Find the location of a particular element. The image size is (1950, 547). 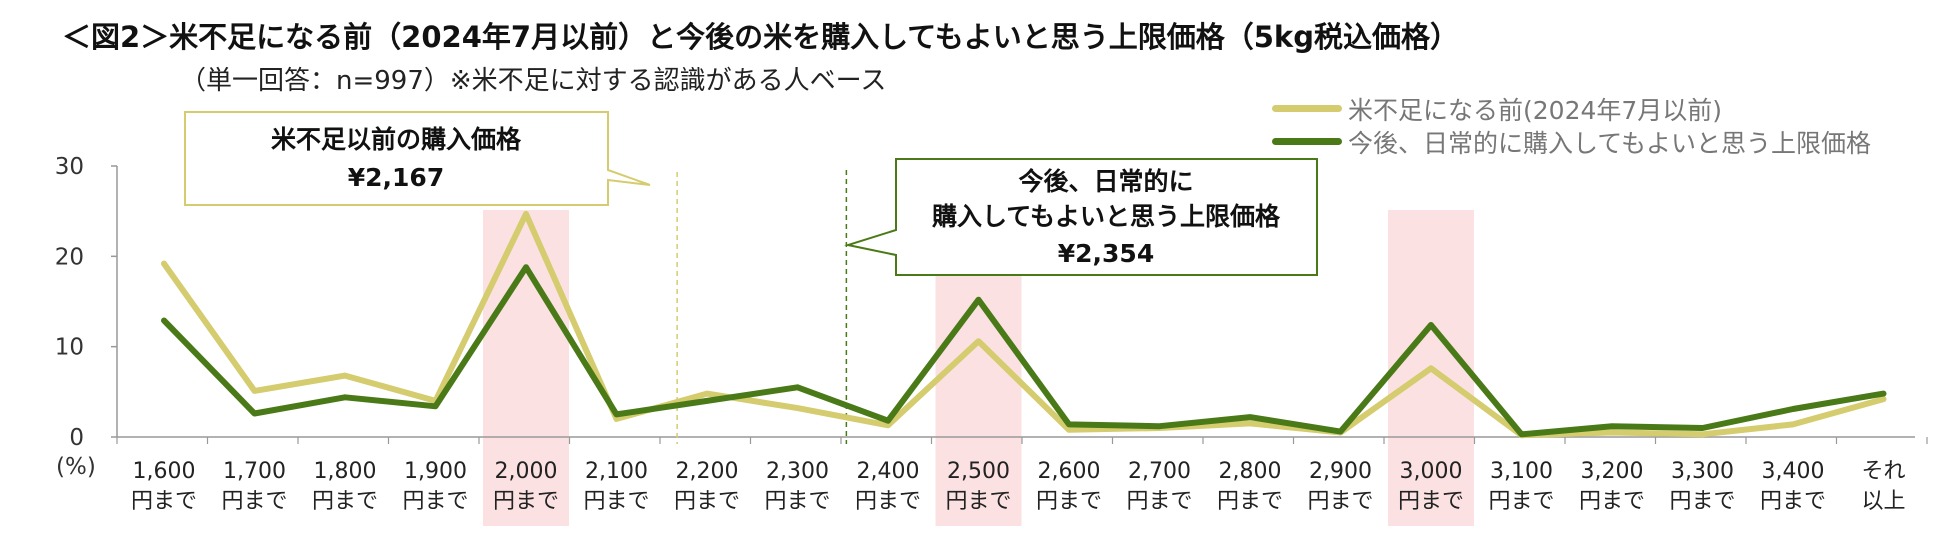

x-tick-label: 2,600 is located at coordinates (1069, 471).